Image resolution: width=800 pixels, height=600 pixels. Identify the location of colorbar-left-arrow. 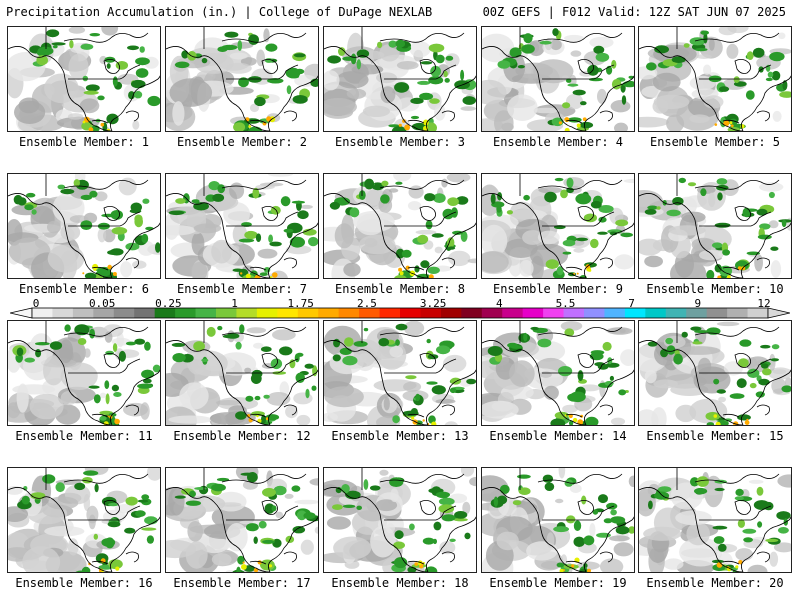
(21, 313).